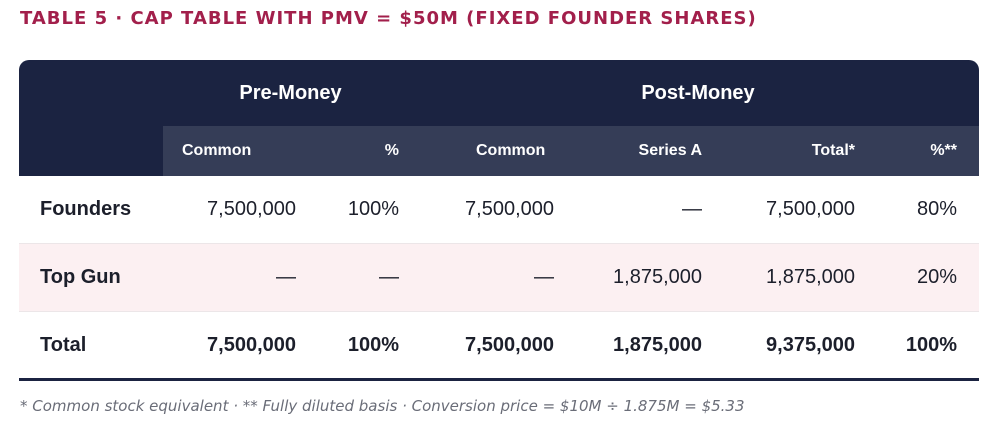 This screenshot has height=444, width=1002. Describe the element at coordinates (931, 345) in the screenshot. I see `cell-fully-diluted-percent: 100%` at that location.